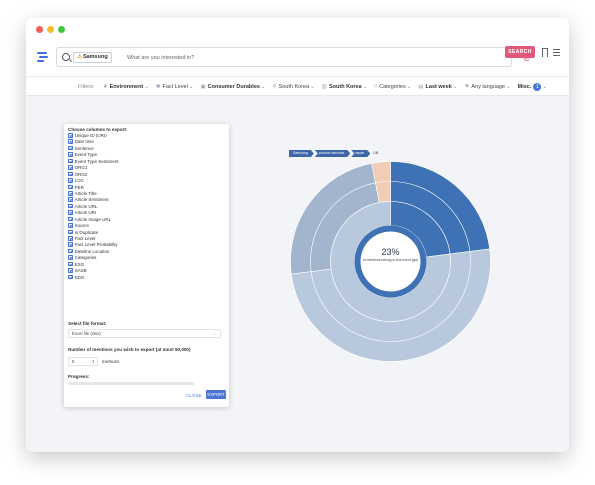 The width and height of the screenshot is (595, 485). I want to click on column-label: SASB, so click(80, 271).